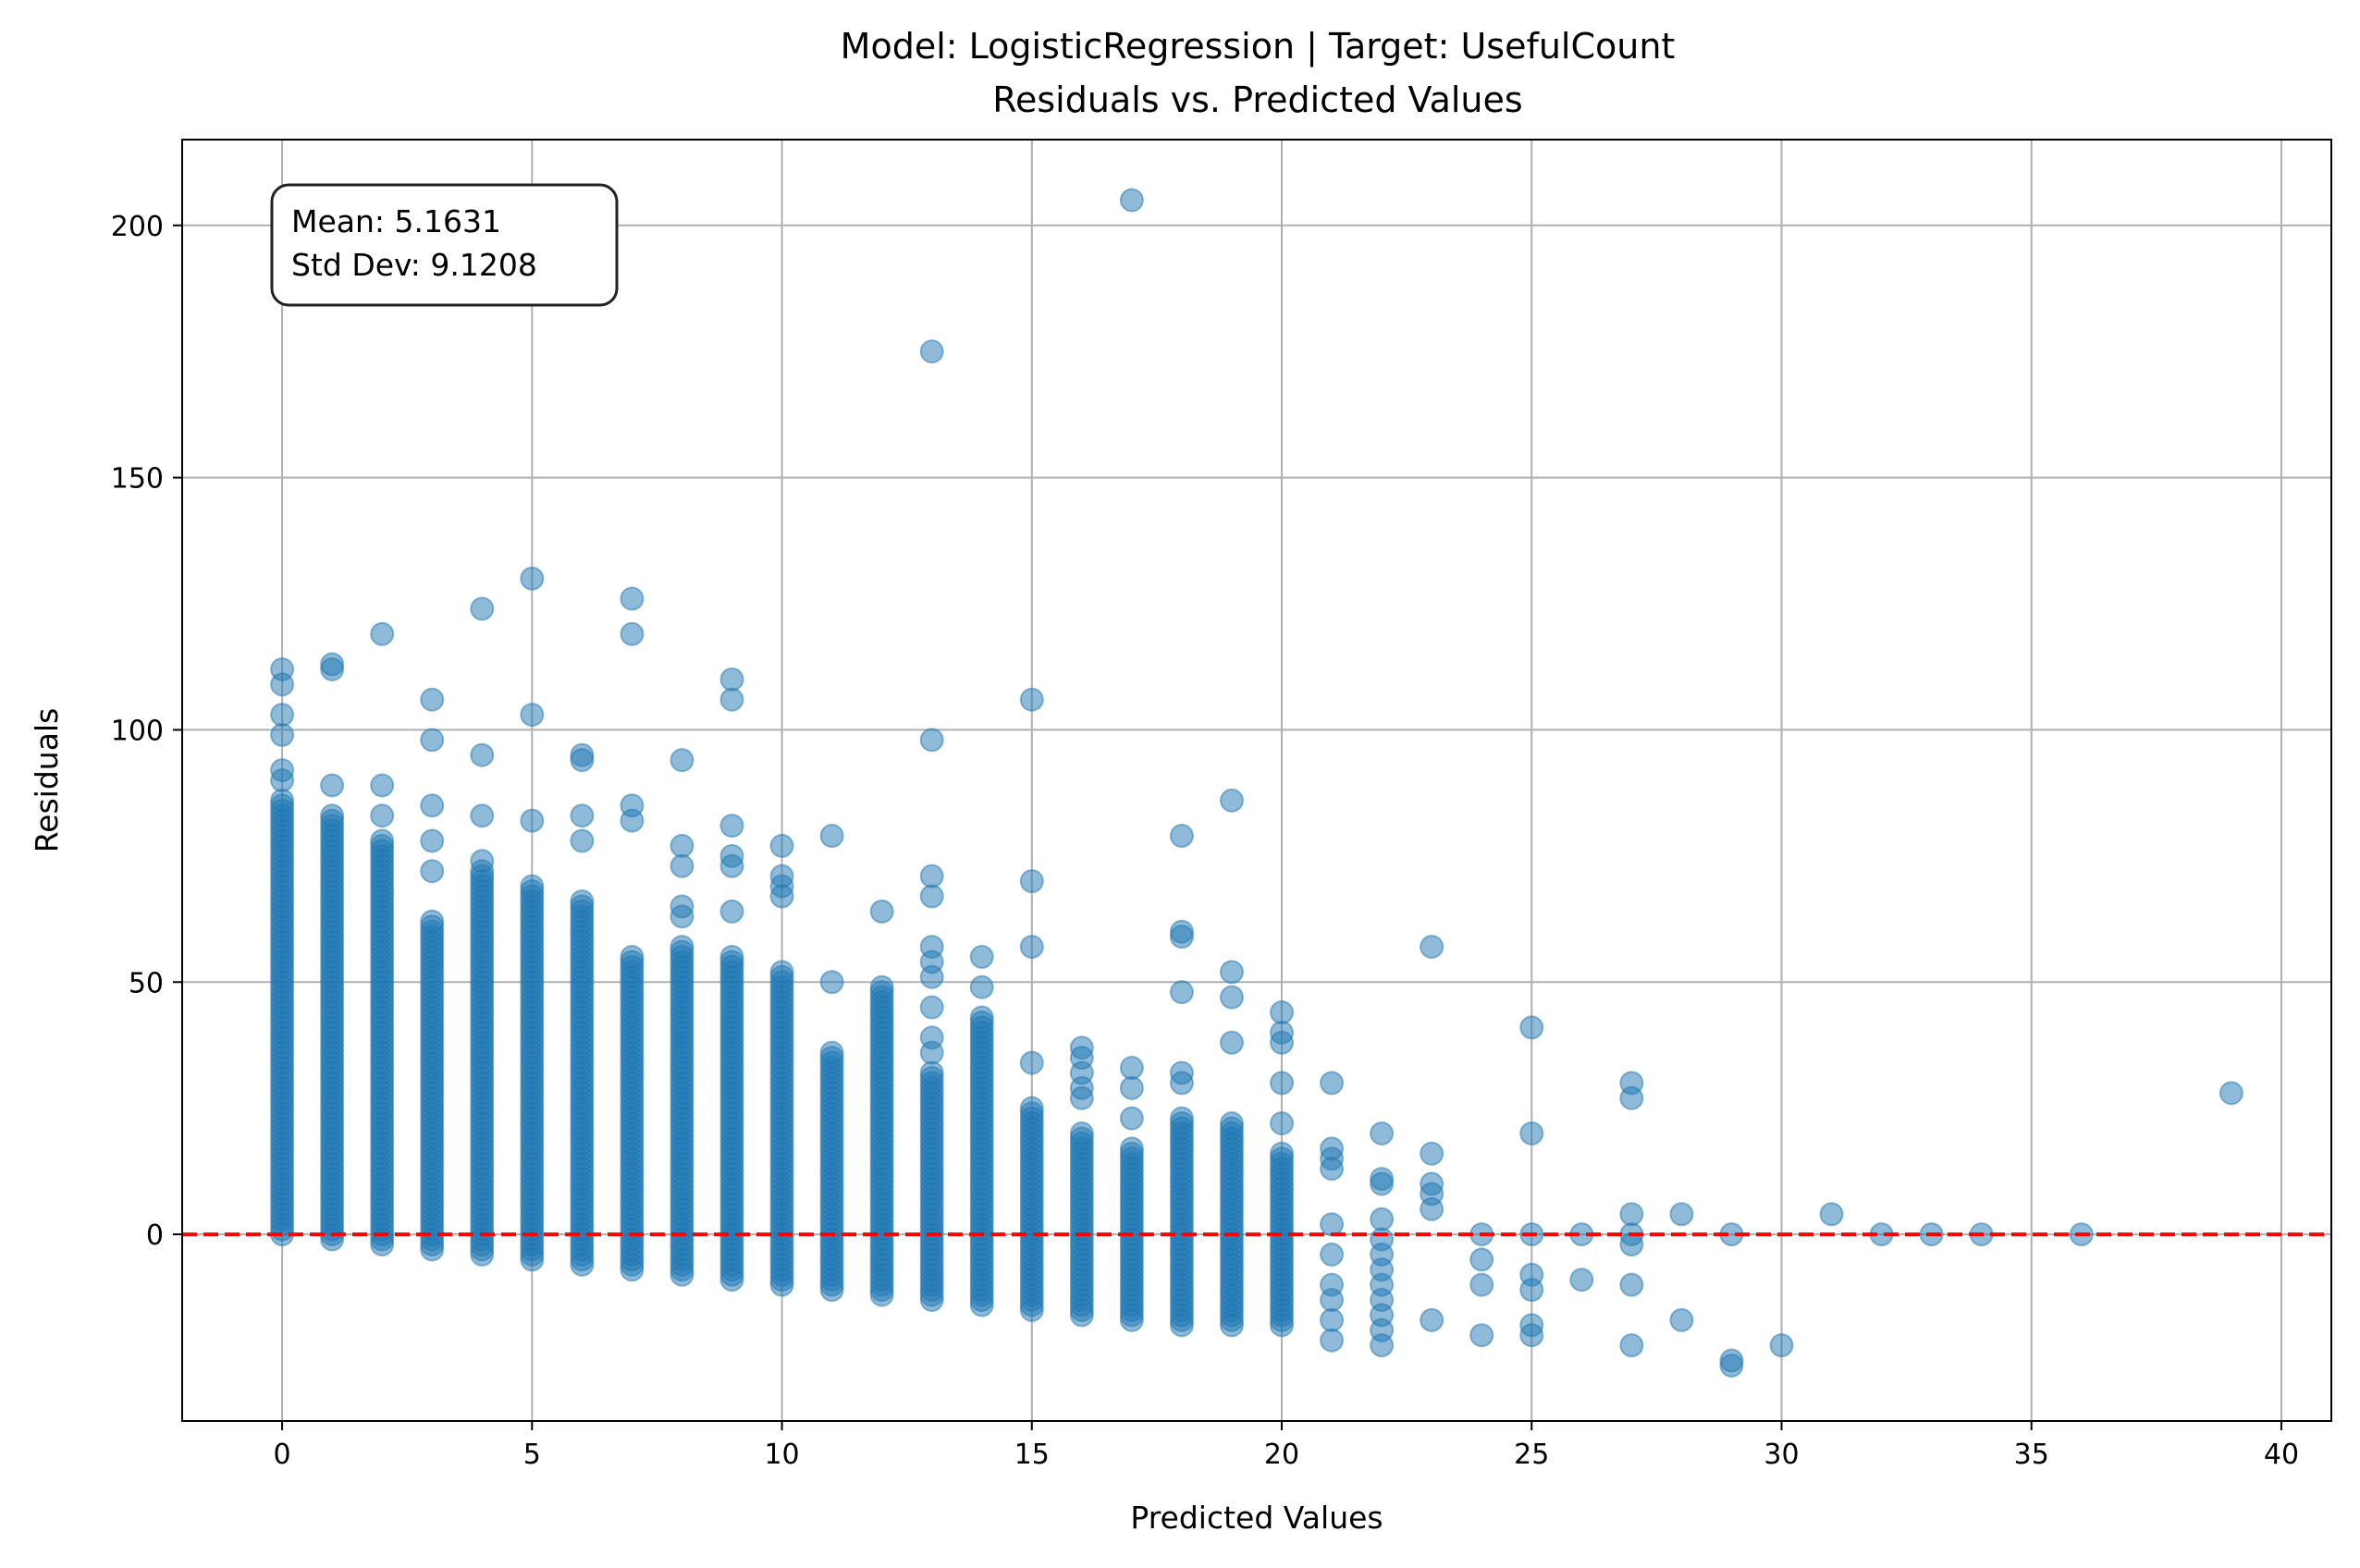 The image size is (2360, 1568). I want to click on y-tick-label: 150, so click(138, 480).